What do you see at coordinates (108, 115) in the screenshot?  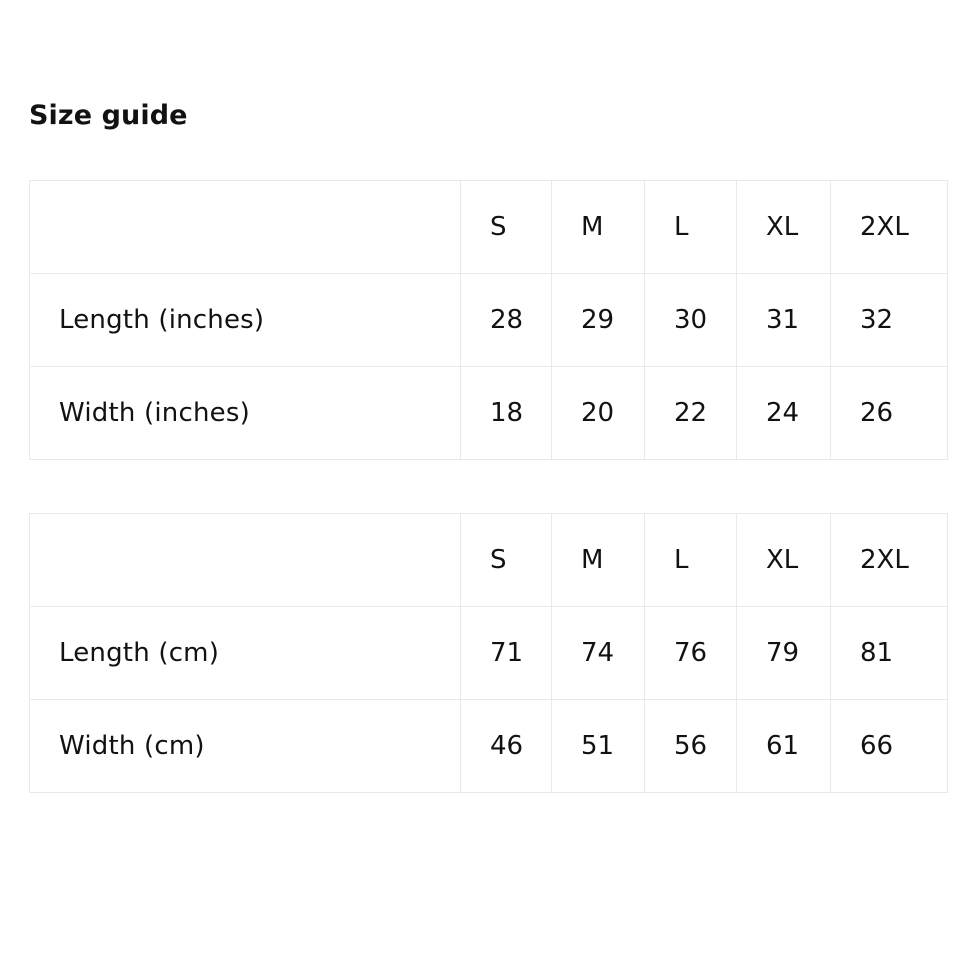 I see `page-title: Size guide` at bounding box center [108, 115].